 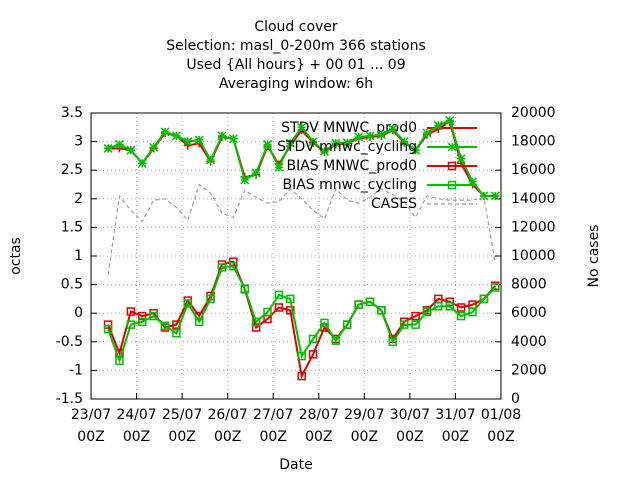 I want to click on x-tick-label: 23/07 00Z, so click(x=91, y=426).